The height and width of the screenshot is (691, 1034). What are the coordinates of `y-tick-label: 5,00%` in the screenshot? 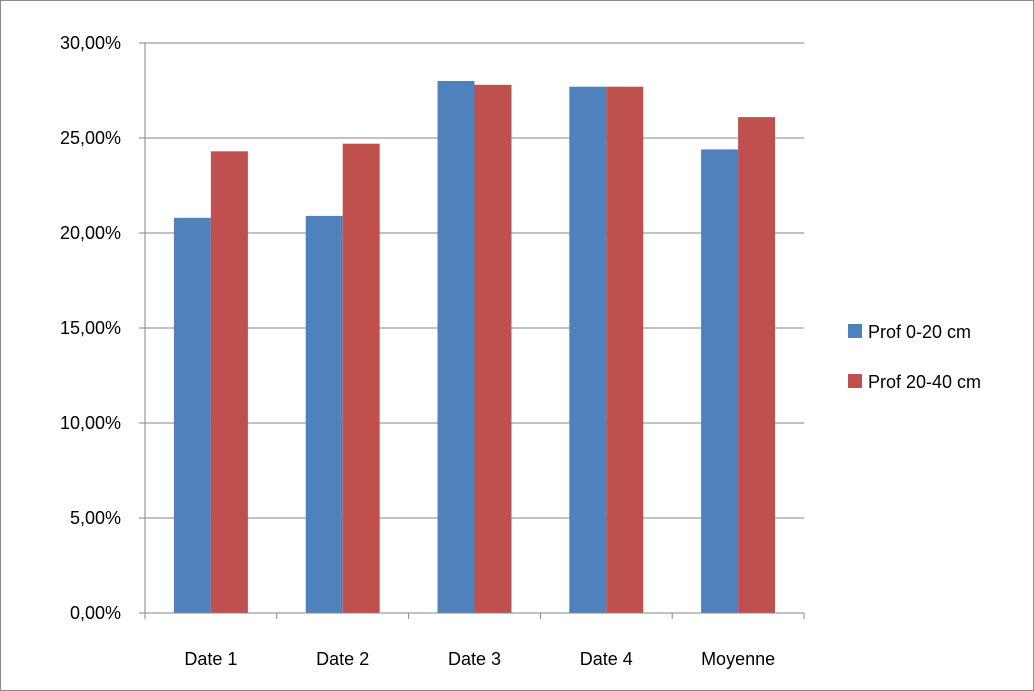 It's located at (95, 518).